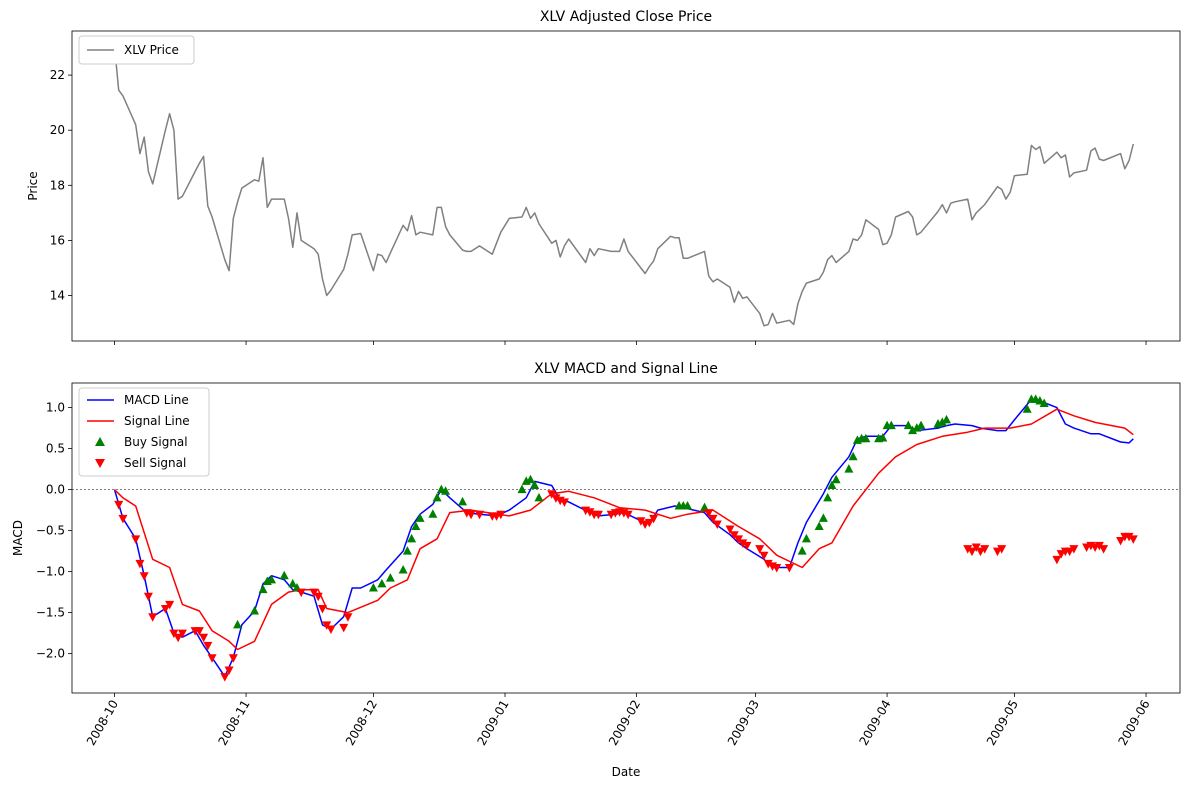  What do you see at coordinates (626, 772) in the screenshot?
I see `macd-x-axis-label: Date` at bounding box center [626, 772].